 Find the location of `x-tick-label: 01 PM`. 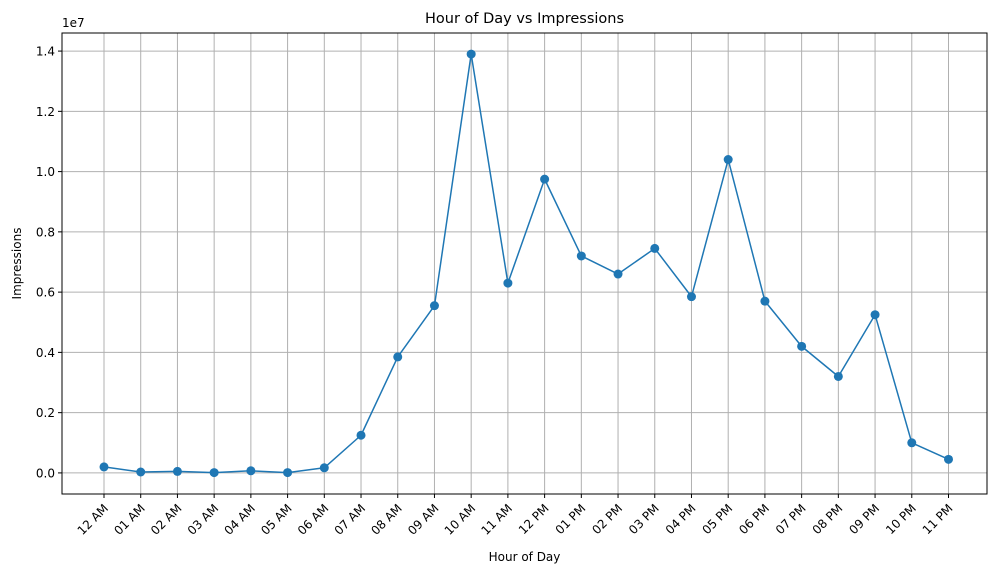

x-tick-label: 01 PM is located at coordinates (571, 519).